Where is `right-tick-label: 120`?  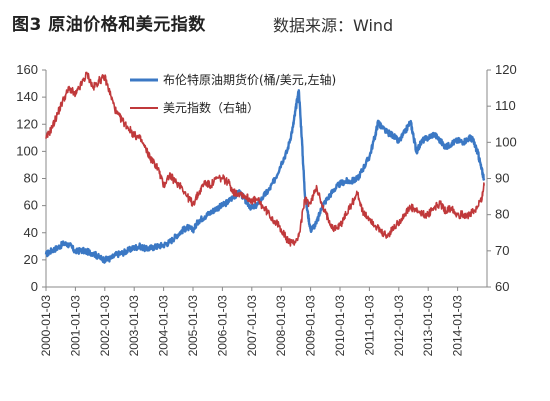 right-tick-label: 120 is located at coordinates (506, 69).